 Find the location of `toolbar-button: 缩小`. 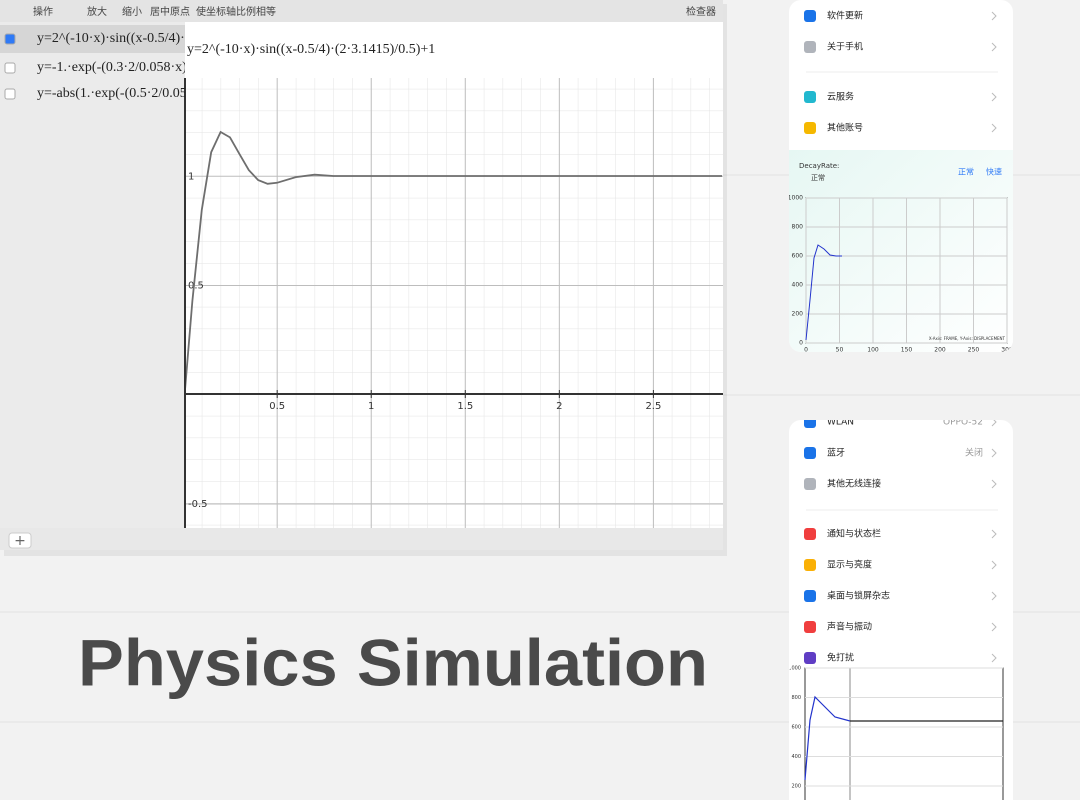

toolbar-button: 缩小 is located at coordinates (132, 11).